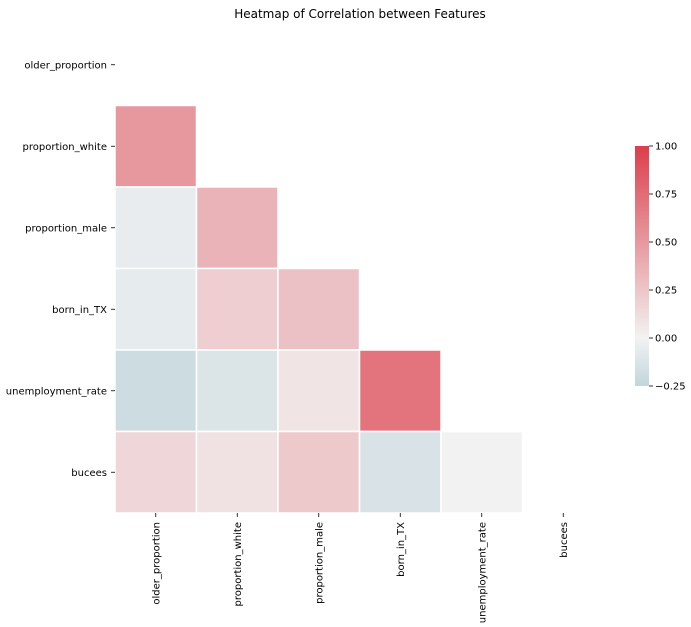 Image resolution: width=691 pixels, height=627 pixels. I want to click on x-tick-label: proportion_white, so click(238, 564).